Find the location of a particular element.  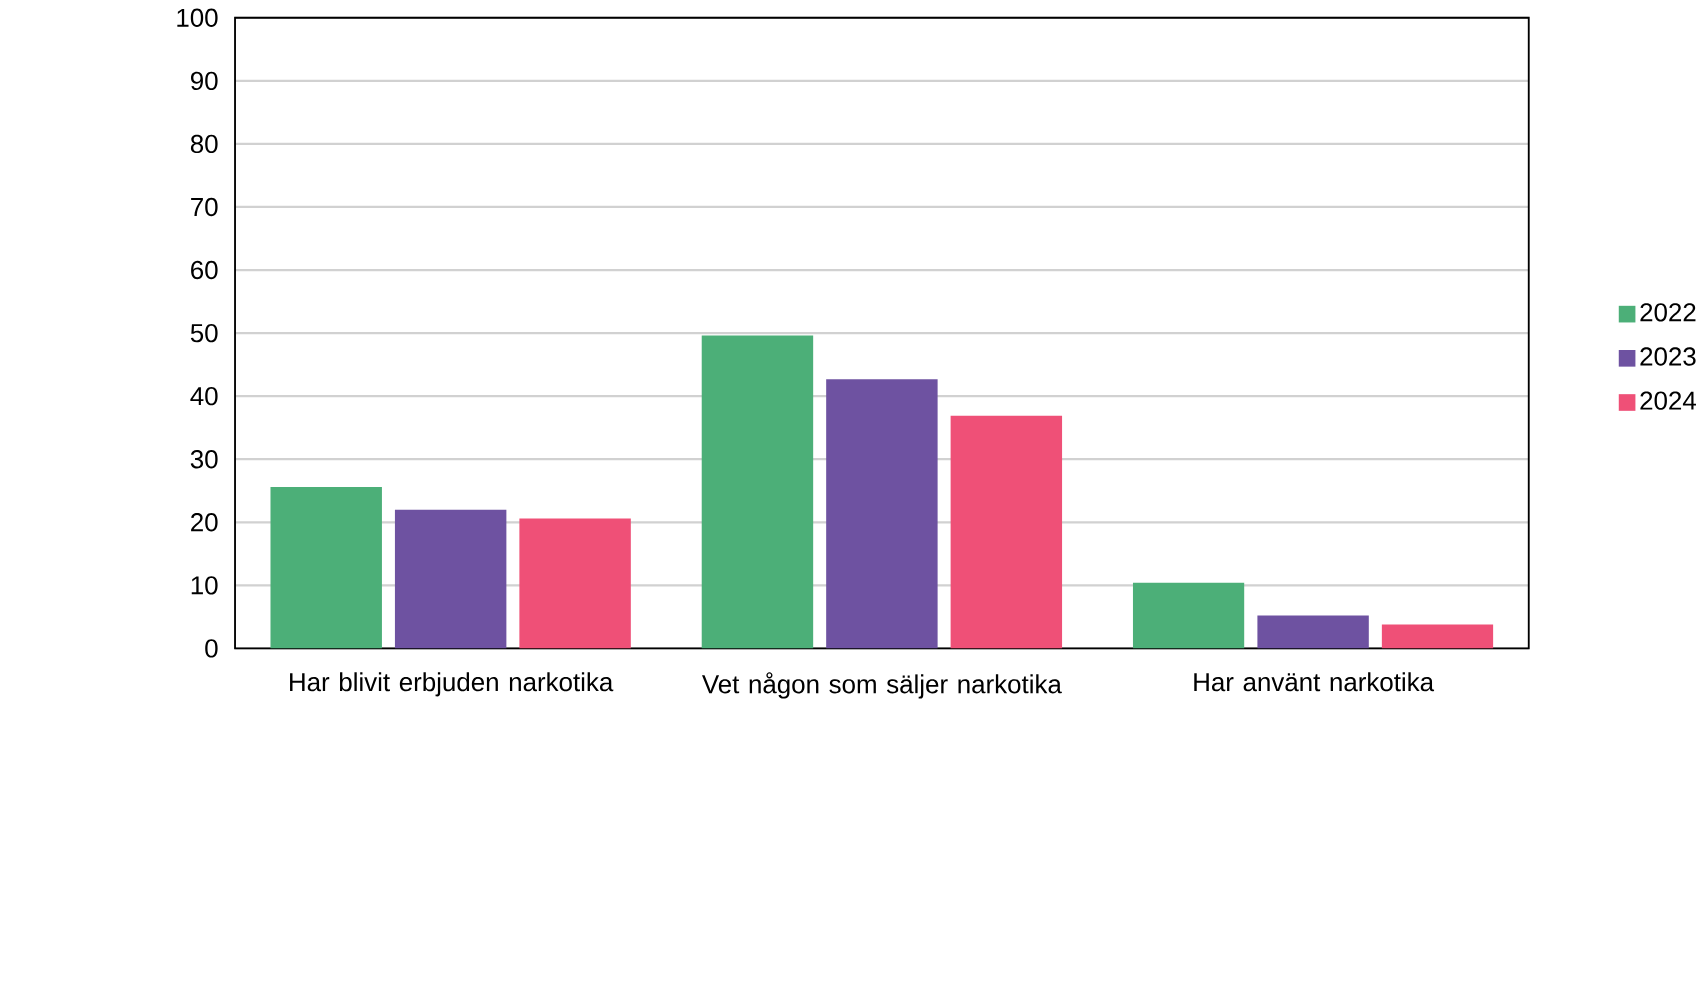

y-tick-label: 20 is located at coordinates (204, 522).